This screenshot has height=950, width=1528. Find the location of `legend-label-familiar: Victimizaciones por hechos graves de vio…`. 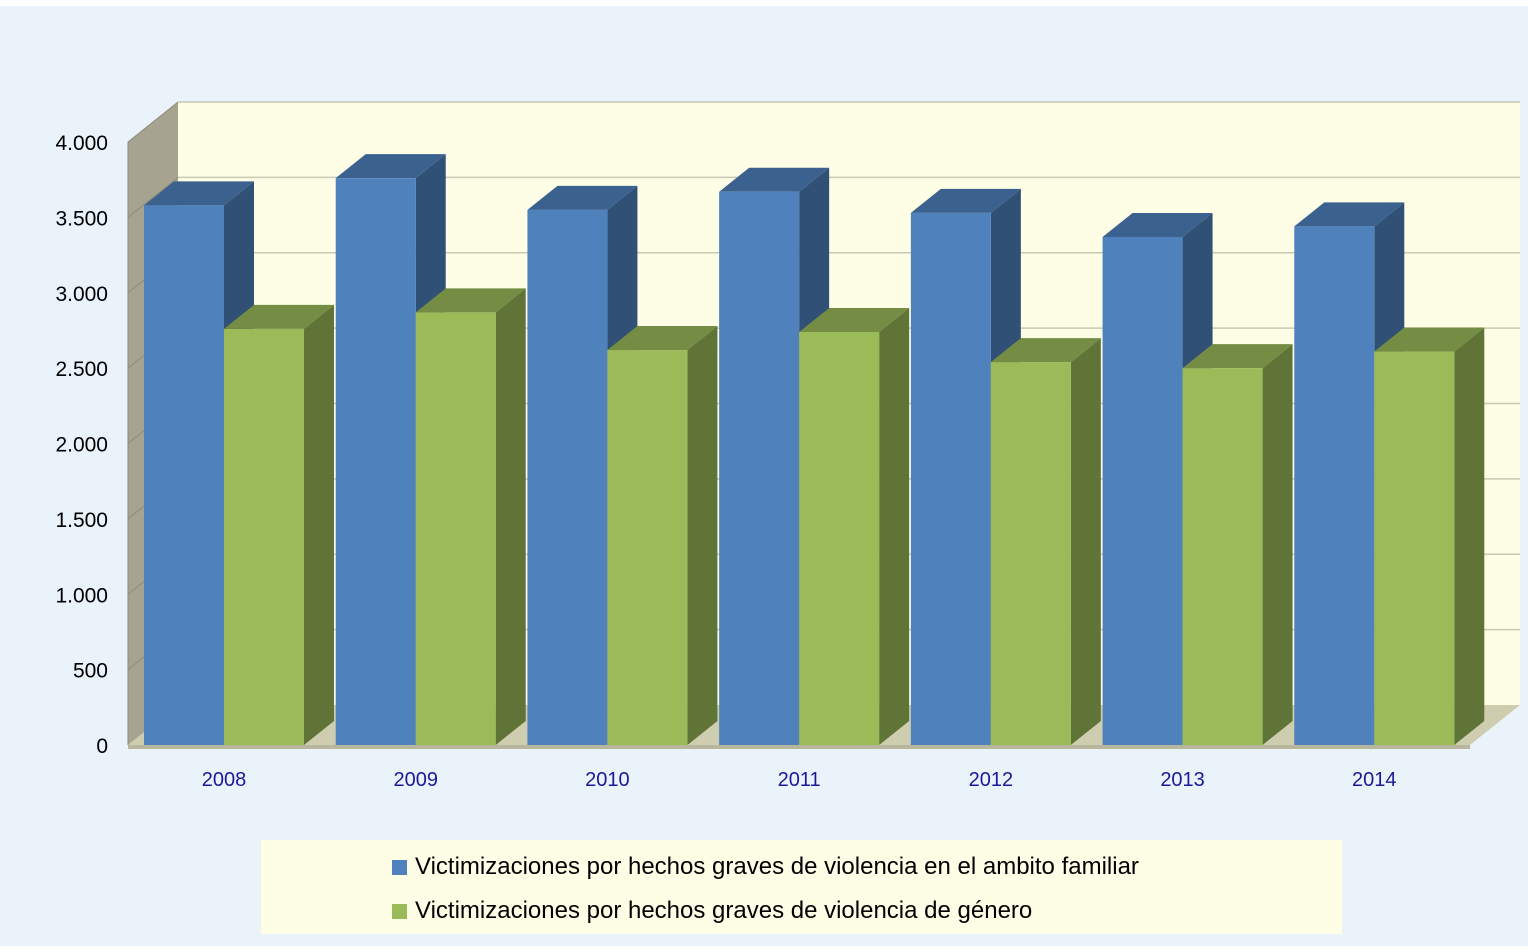

legend-label-familiar: Victimizaciones por hechos graves de vio… is located at coordinates (777, 866).